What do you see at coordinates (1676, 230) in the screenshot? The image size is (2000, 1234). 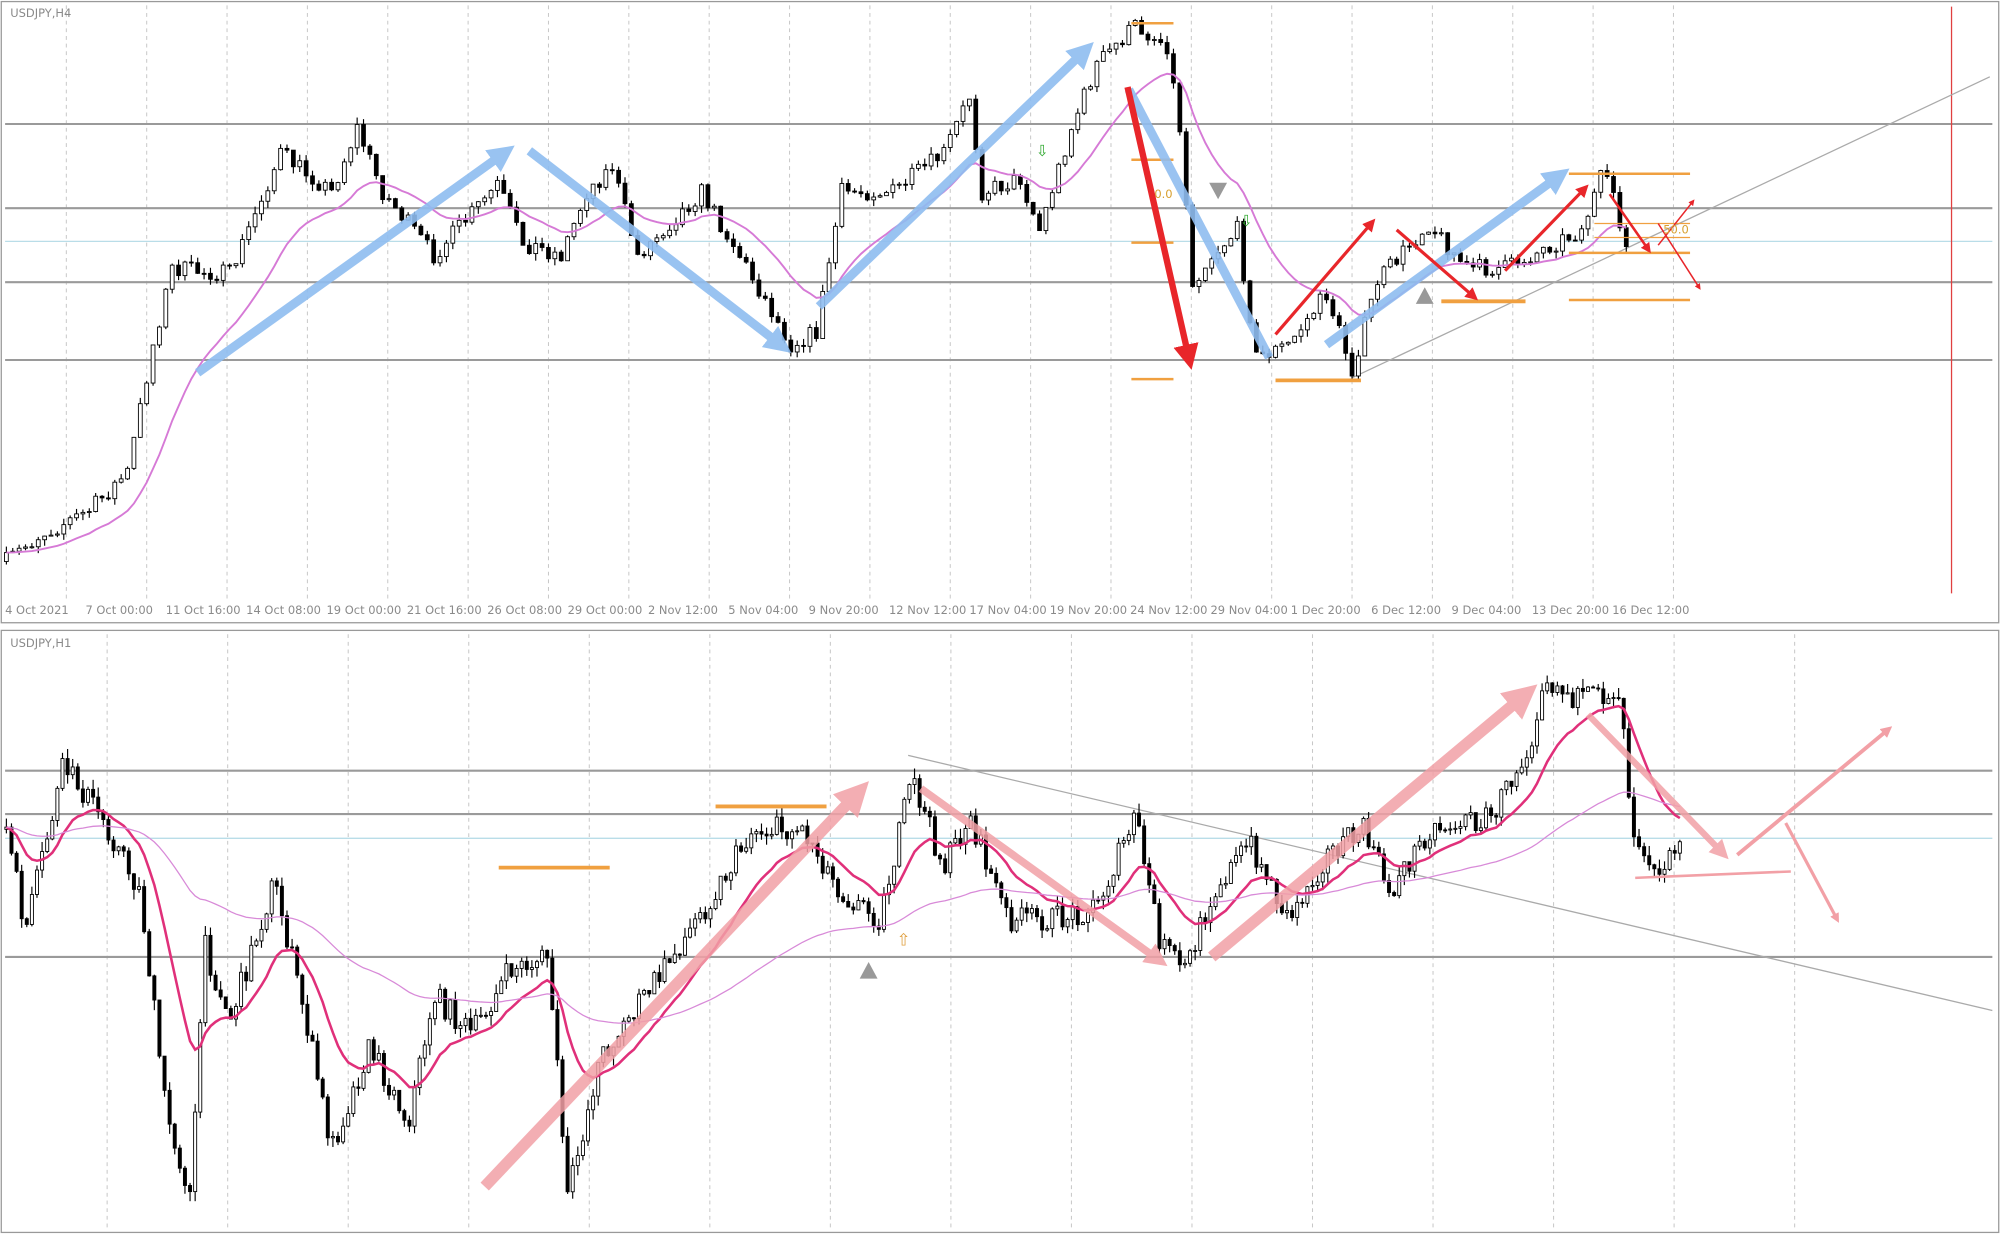 I see `fib-label: 50.0` at bounding box center [1676, 230].